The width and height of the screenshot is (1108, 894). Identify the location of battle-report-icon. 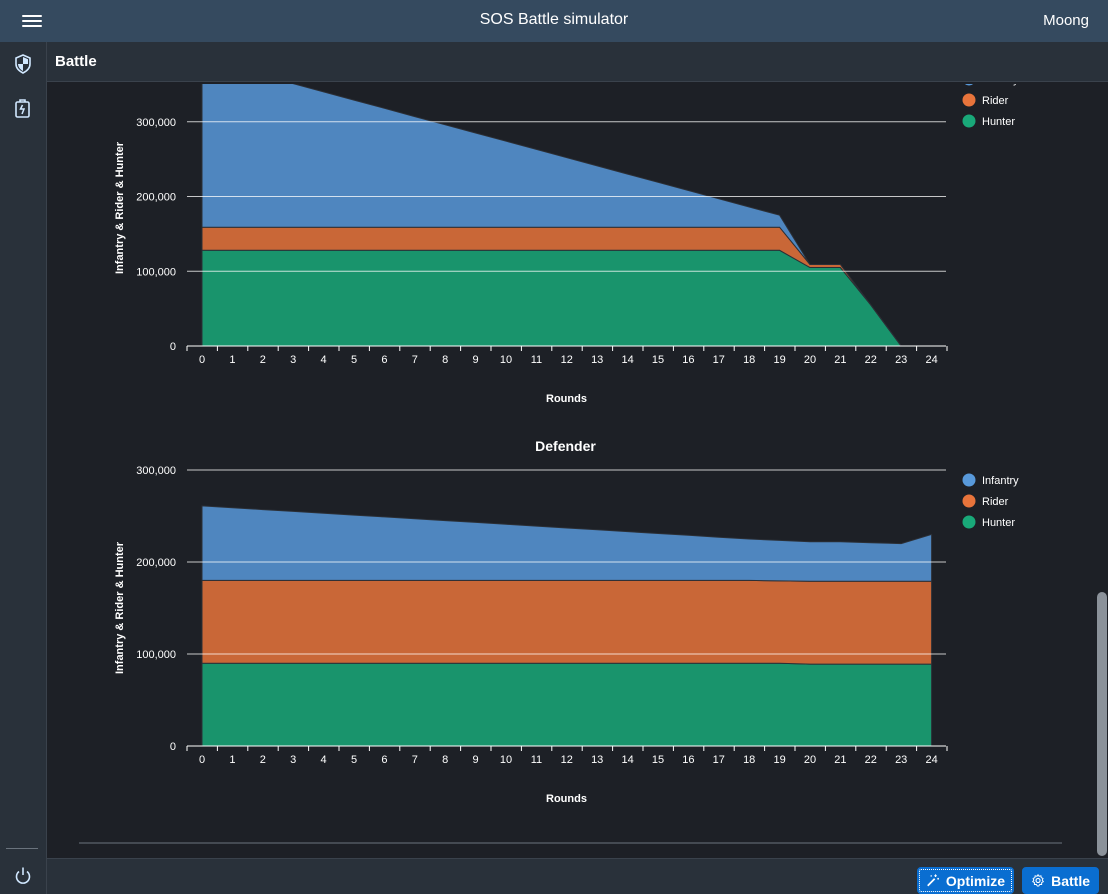
(23, 108).